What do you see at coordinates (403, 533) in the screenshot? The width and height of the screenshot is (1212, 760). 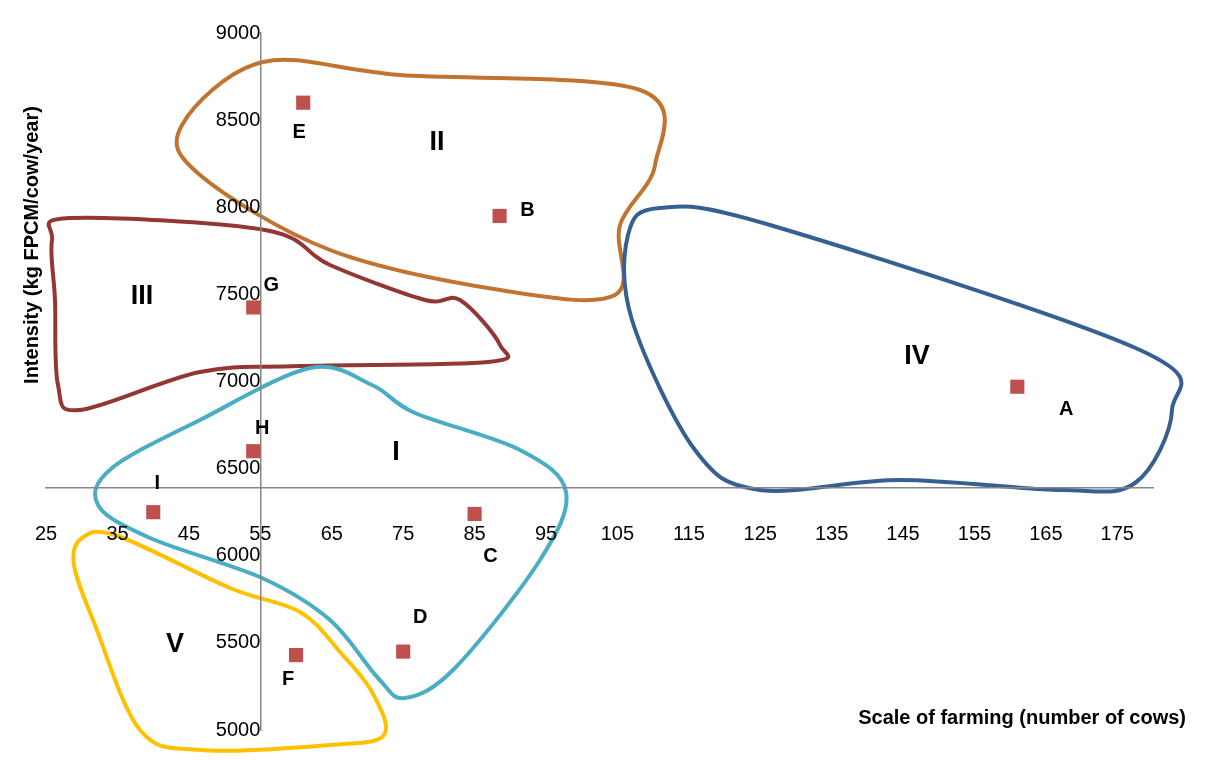 I see `x-tick-label: 75` at bounding box center [403, 533].